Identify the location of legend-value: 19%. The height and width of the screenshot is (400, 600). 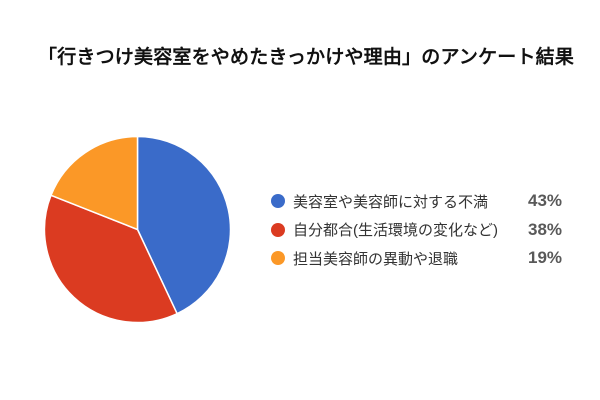
(545, 258).